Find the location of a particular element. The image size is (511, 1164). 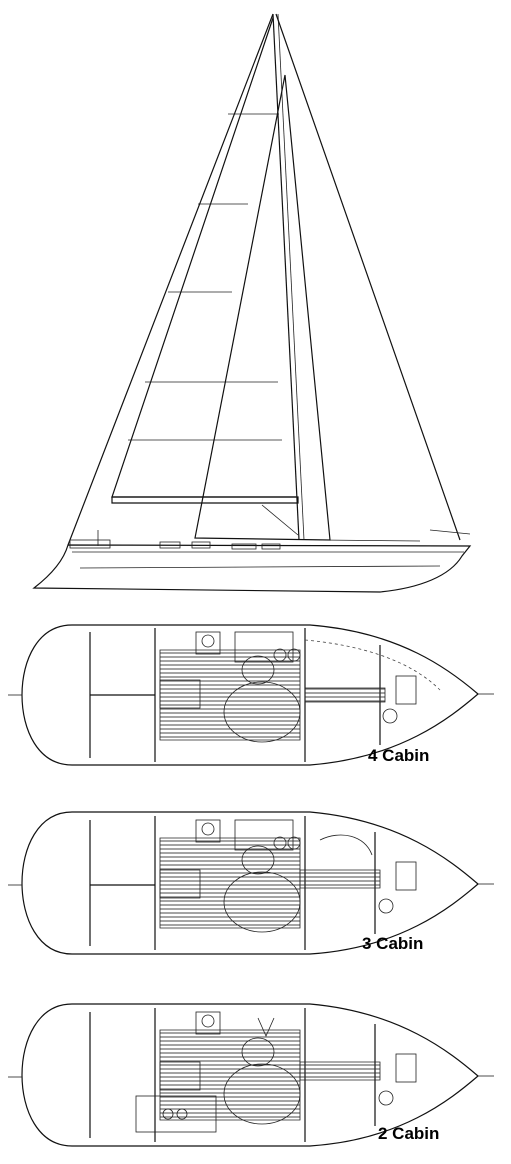

caption-2-cabin: 2 Cabin is located at coordinates (409, 1133).